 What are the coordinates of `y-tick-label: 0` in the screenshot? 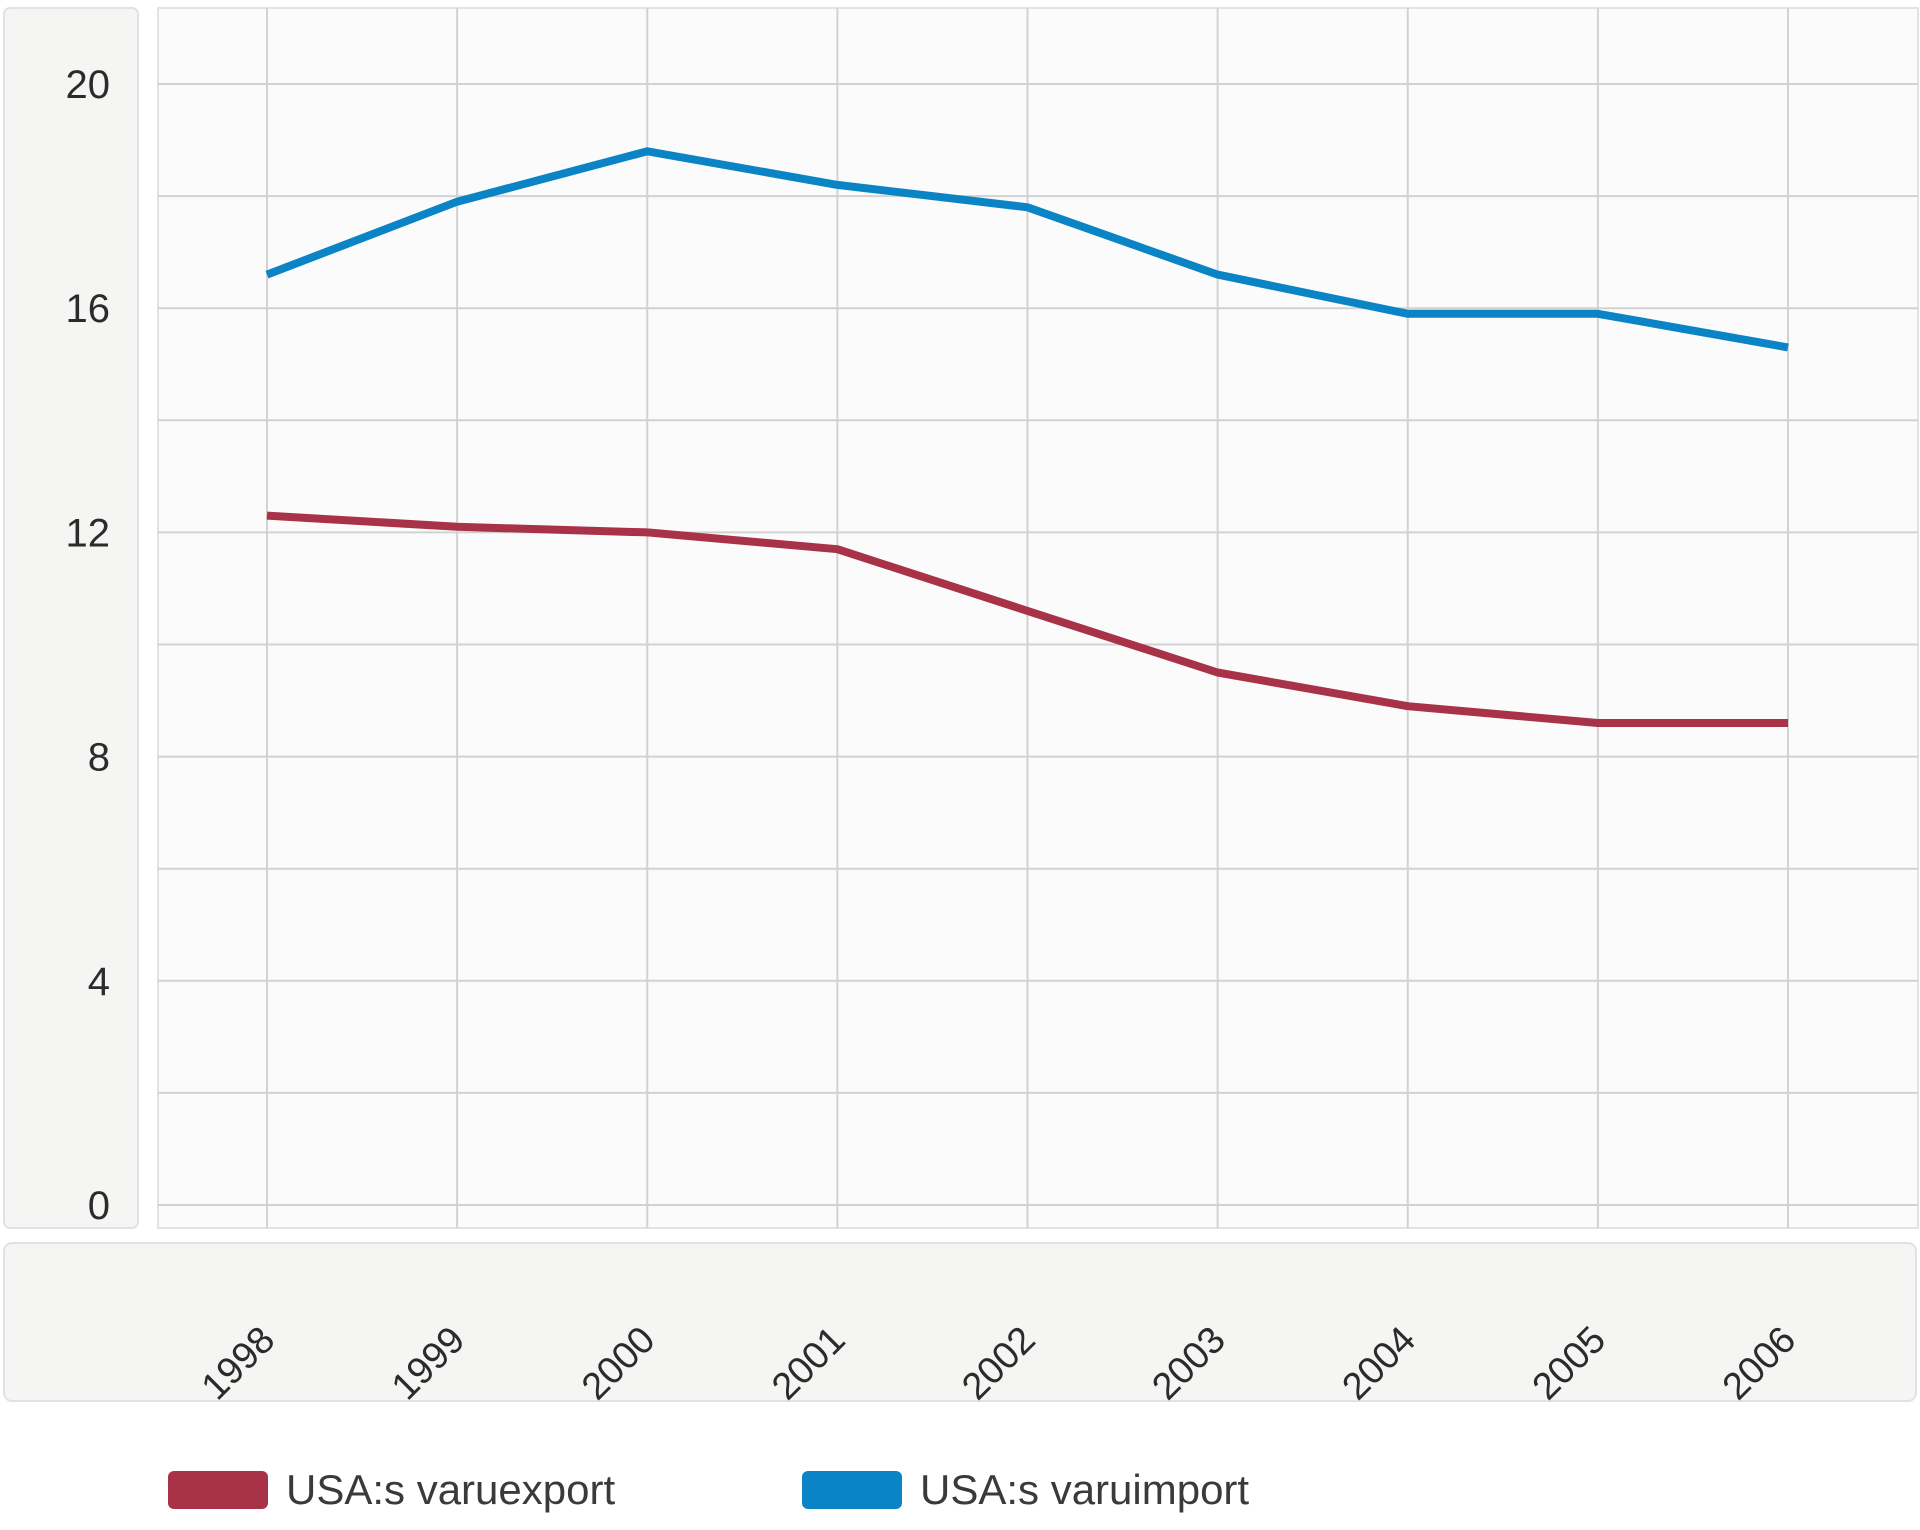 It's located at (99, 1206).